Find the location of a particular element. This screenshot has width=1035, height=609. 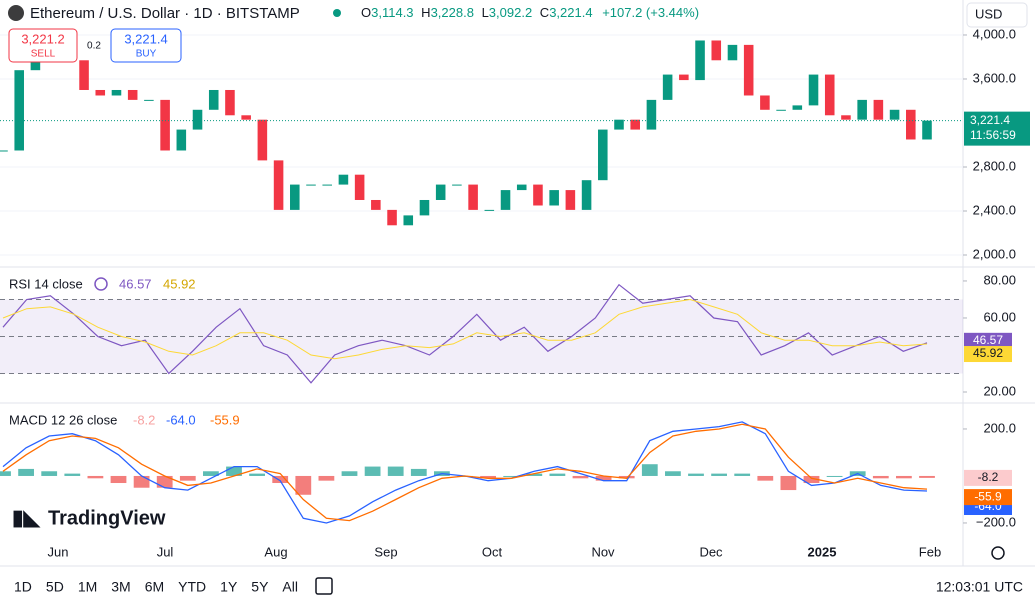

ohlc-value: 3,114.3 is located at coordinates (392, 12).